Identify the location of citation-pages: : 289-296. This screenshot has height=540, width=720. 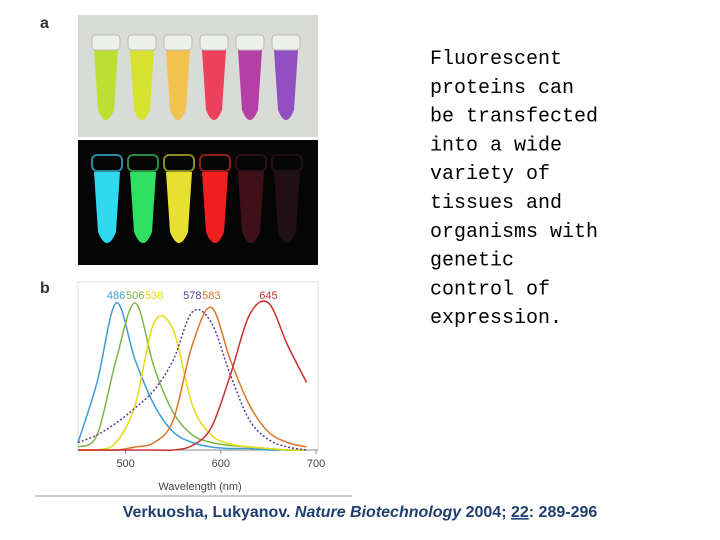
(563, 512).